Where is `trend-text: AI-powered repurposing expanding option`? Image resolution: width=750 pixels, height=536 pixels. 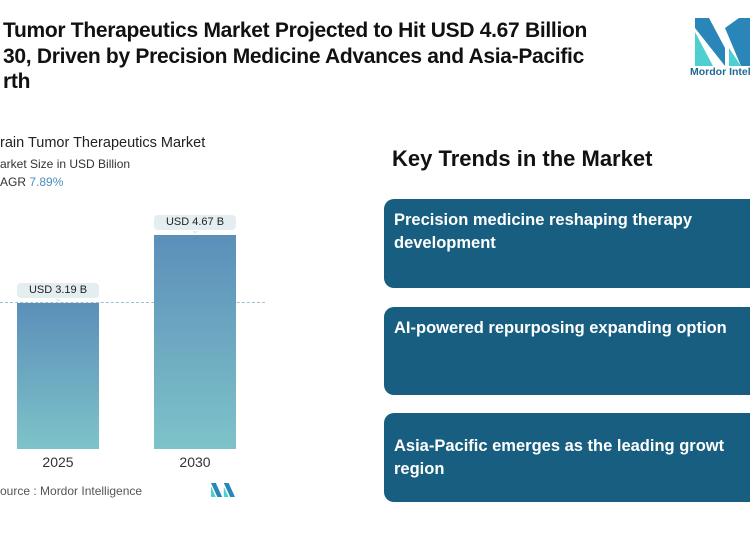
trend-text: AI-powered repurposing expanding option is located at coordinates (560, 328).